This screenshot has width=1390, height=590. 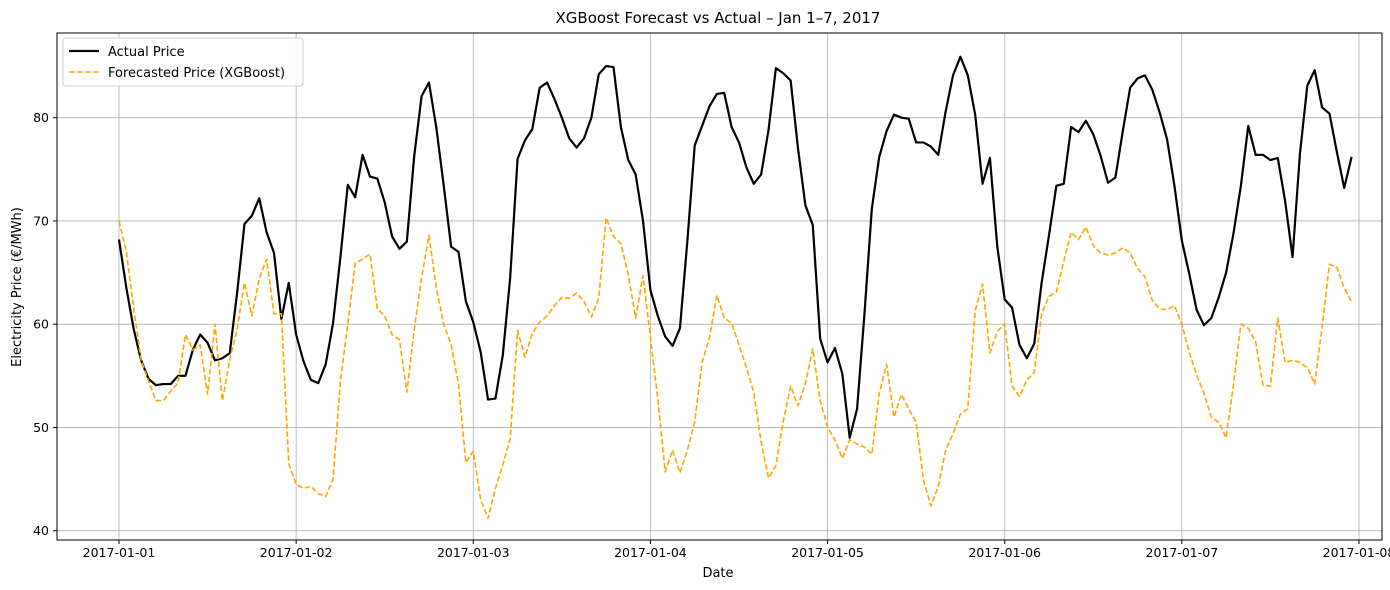 What do you see at coordinates (473, 552) in the screenshot?
I see `x-tick-label: 2017-01-03` at bounding box center [473, 552].